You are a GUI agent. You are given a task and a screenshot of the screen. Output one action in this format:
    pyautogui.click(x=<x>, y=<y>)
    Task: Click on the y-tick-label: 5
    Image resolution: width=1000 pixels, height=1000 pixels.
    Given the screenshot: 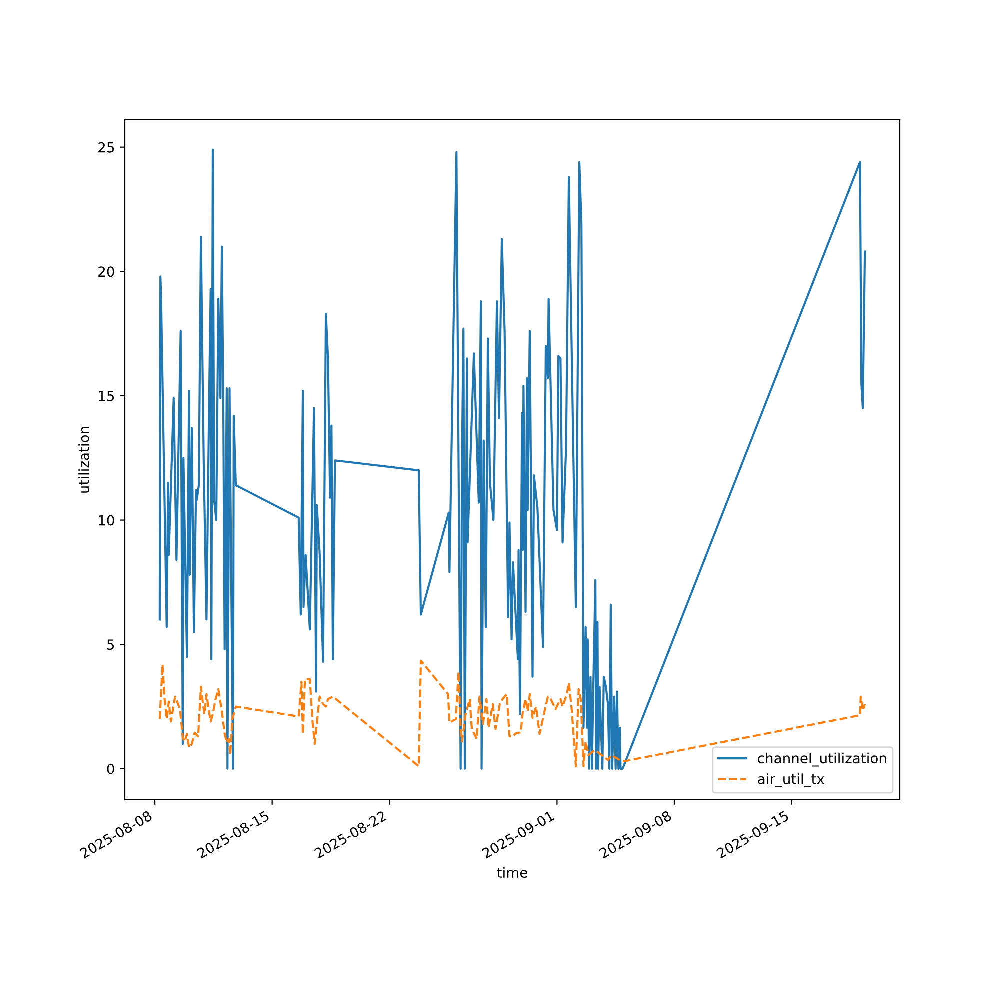 What is the action you would take?
    pyautogui.click(x=111, y=645)
    